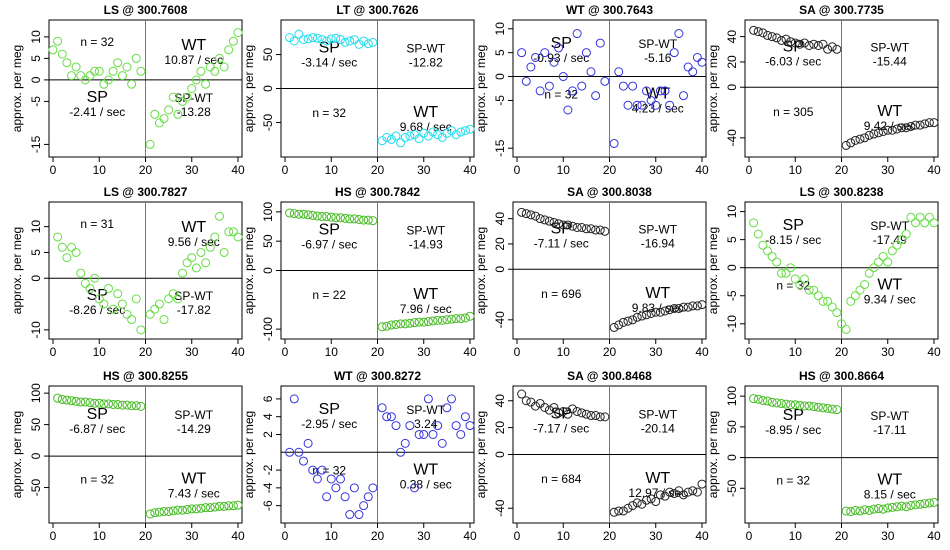 This screenshot has height=550, width=950. What do you see at coordinates (793, 240) in the screenshot?
I see `sp-rate: -8.15 / sec` at bounding box center [793, 240].